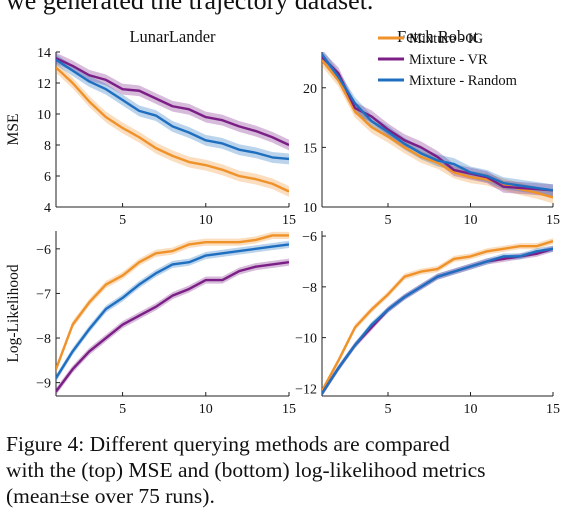 The width and height of the screenshot is (564, 518). I want to click on error-band-mixture-vr, so click(172, 101).